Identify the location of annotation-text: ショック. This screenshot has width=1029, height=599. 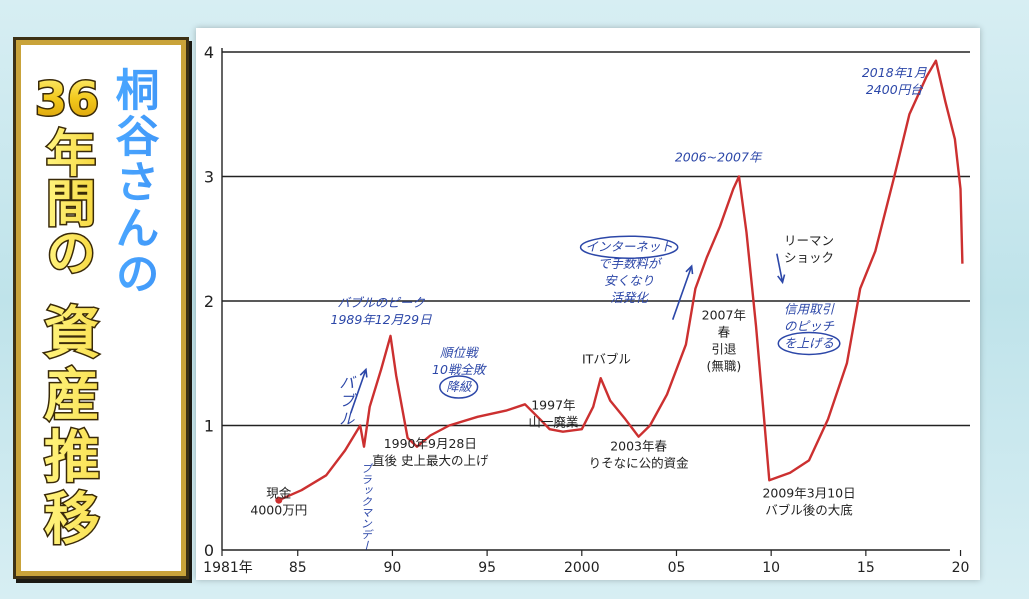
(809, 257).